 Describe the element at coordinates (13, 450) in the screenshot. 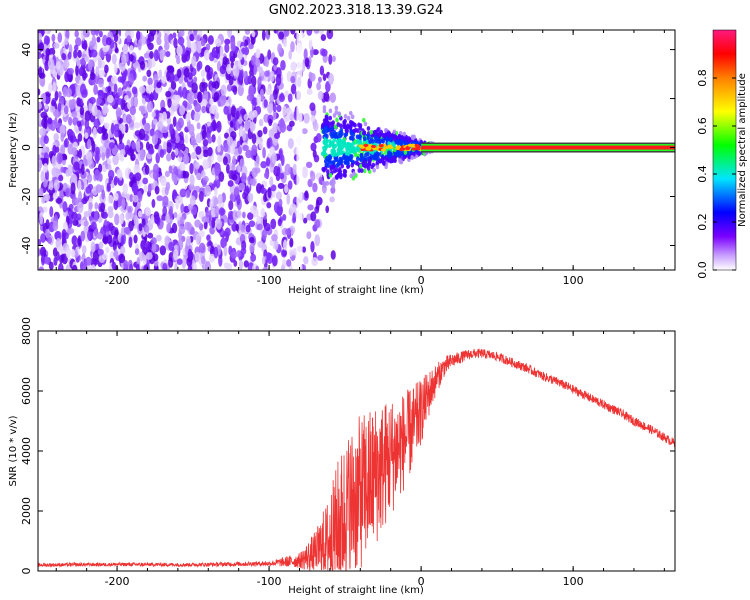

I see `snr-ylabel: SNR (10 * v/v)` at that location.